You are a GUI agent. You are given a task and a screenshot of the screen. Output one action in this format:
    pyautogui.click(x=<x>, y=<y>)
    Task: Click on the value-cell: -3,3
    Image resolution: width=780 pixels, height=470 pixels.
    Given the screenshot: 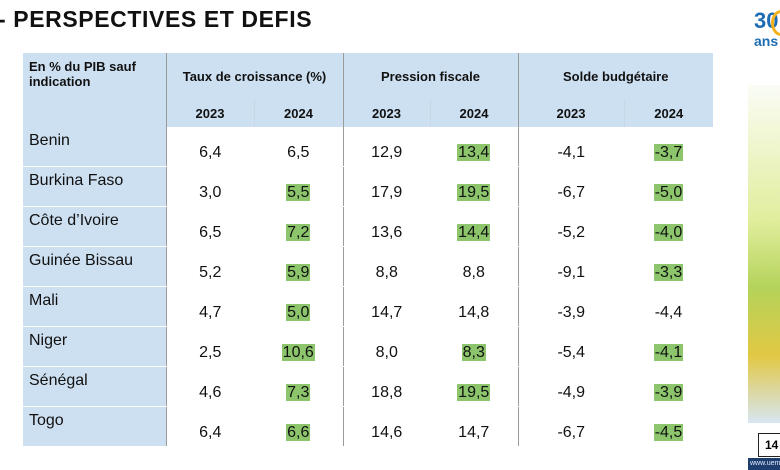 What is the action you would take?
    pyautogui.click(x=668, y=266)
    